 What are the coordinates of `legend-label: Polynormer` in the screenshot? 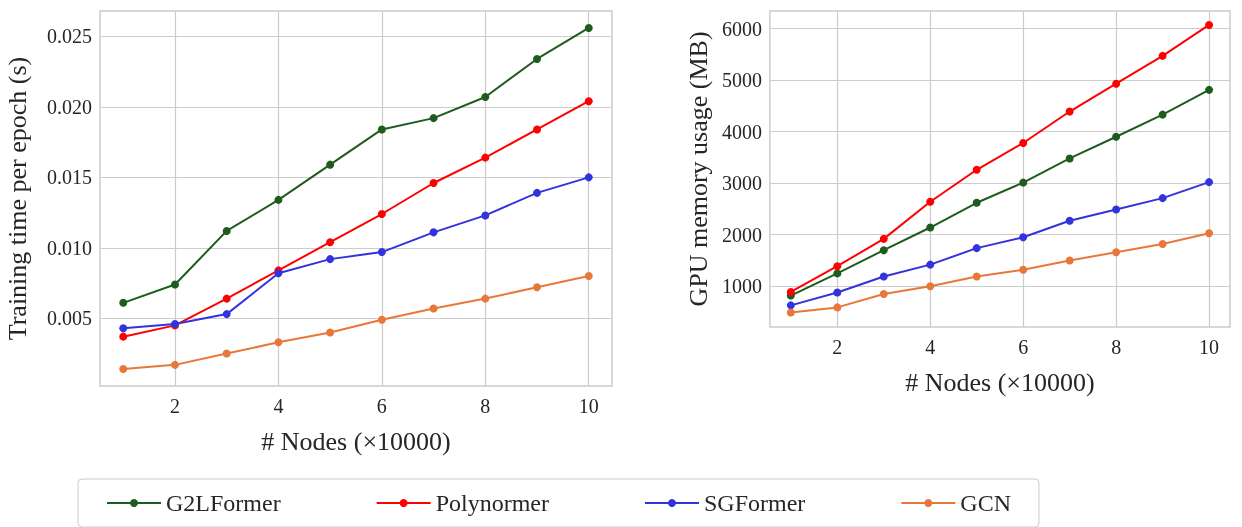 It's located at (492, 503).